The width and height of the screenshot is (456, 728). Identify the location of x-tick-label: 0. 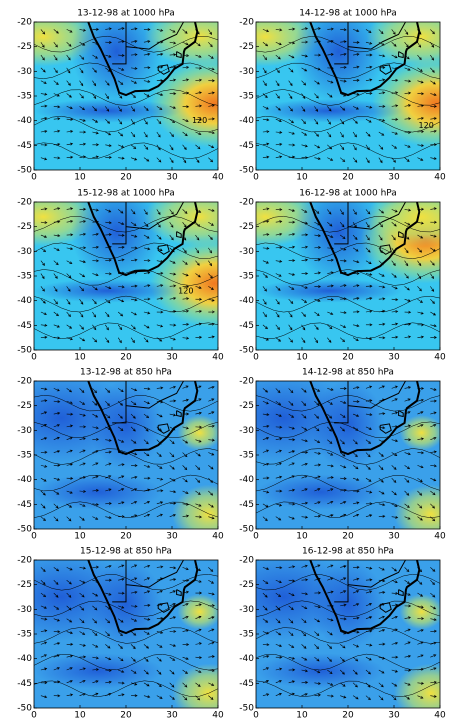
(34, 716).